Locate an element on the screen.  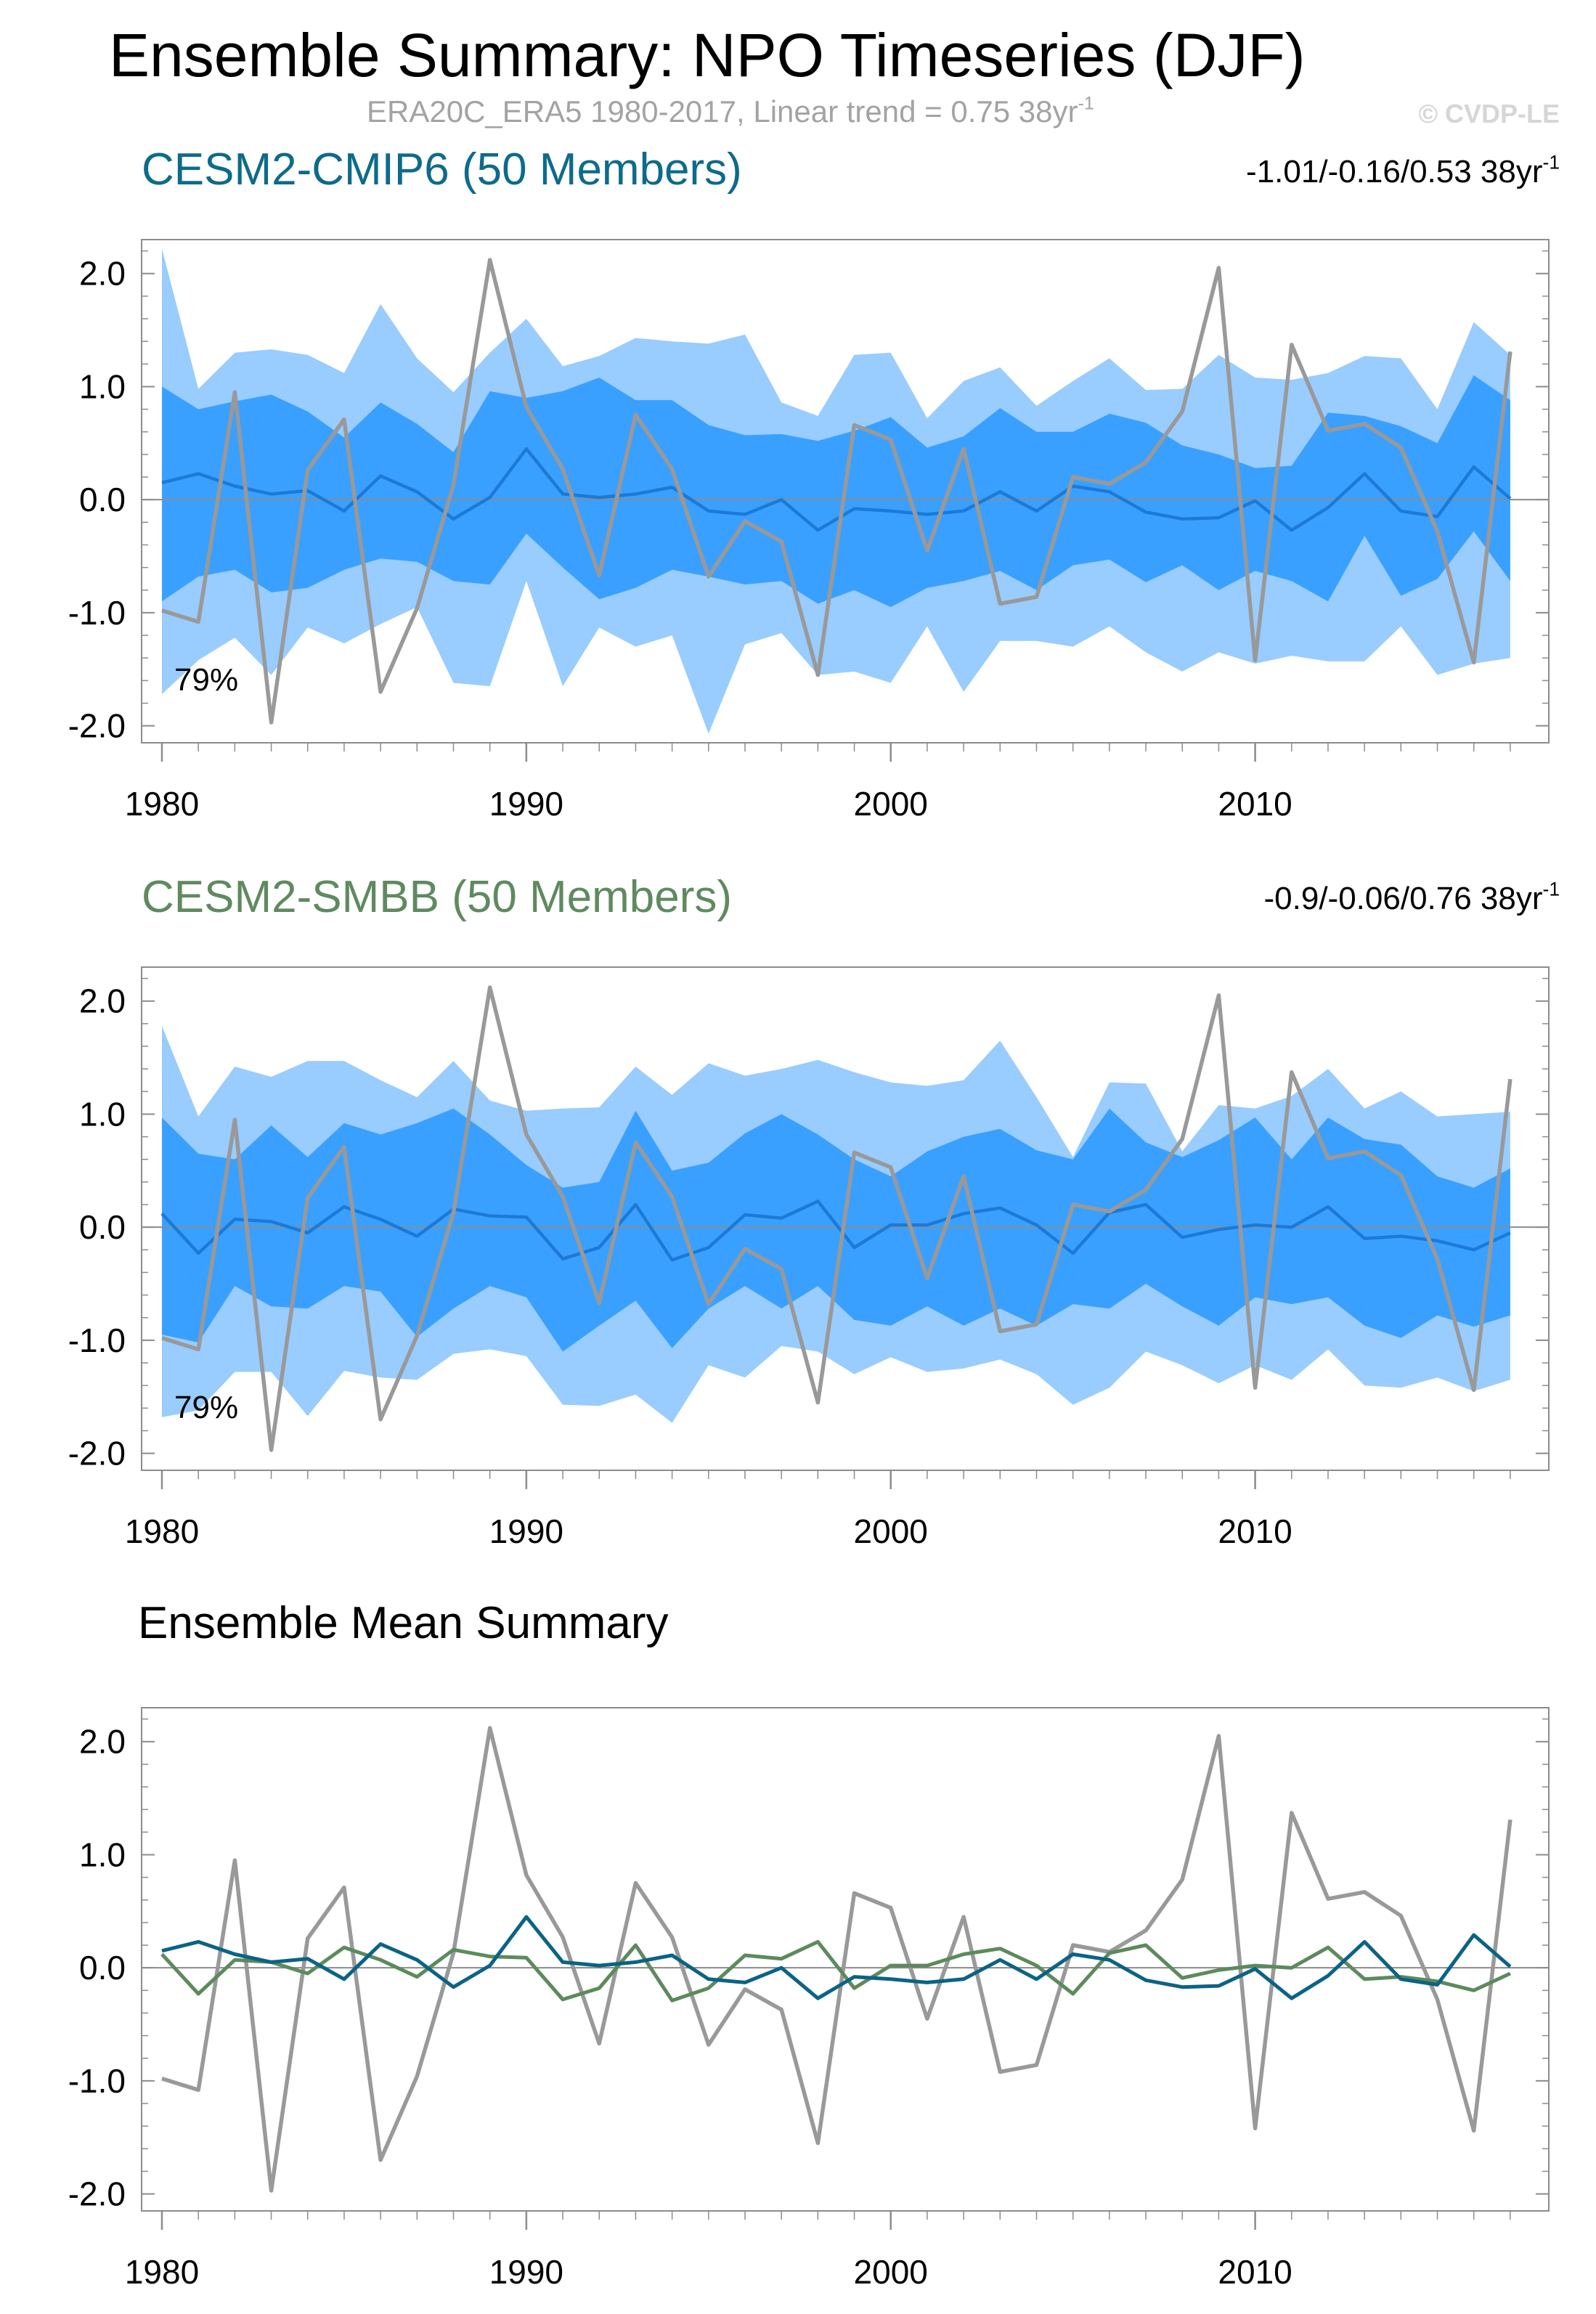
panel2-trend-label: -0.9/-0.06/0.76 38yr-1 is located at coordinates (1411, 897).